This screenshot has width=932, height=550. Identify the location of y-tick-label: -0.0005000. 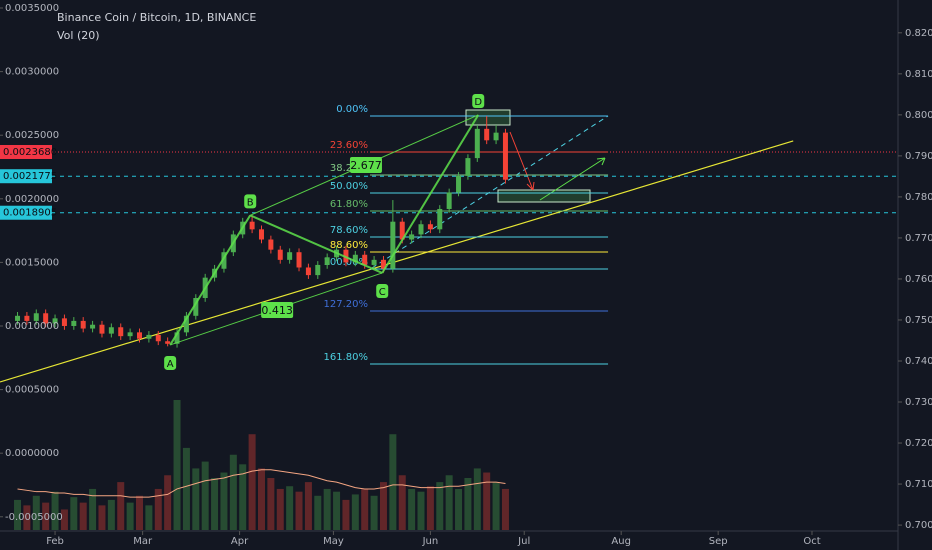
(34, 517).